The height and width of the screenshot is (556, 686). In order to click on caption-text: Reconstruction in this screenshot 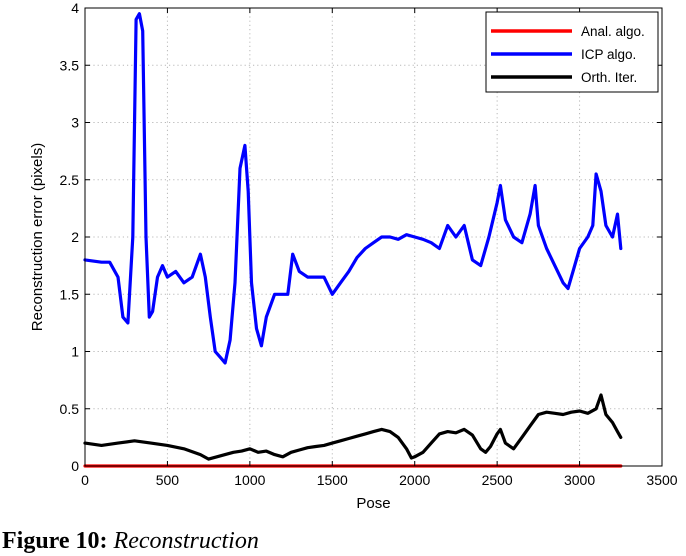, I will do `click(186, 541)`.